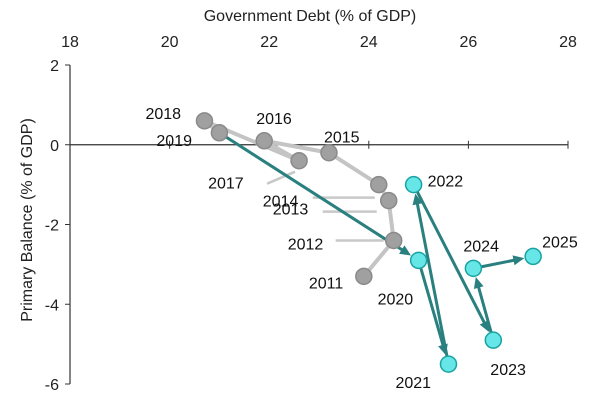 This screenshot has width=600, height=400. Describe the element at coordinates (369, 42) in the screenshot. I see `x-tick-label: 24` at that location.